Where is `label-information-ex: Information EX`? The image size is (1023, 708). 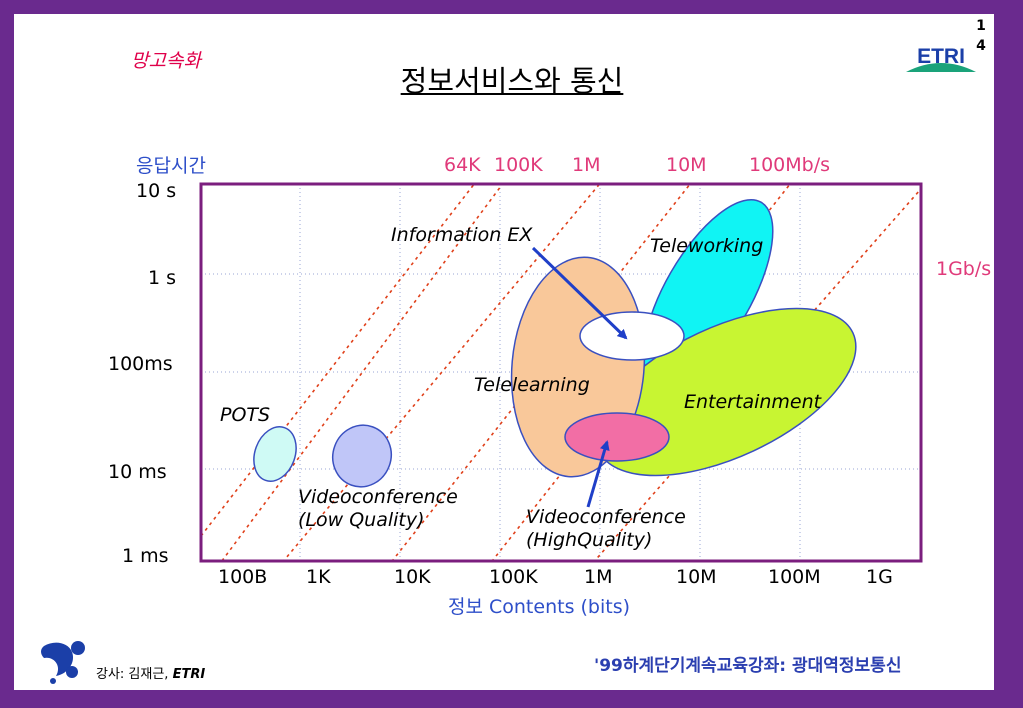 label-information-ex: Information EX is located at coordinates (462, 235).